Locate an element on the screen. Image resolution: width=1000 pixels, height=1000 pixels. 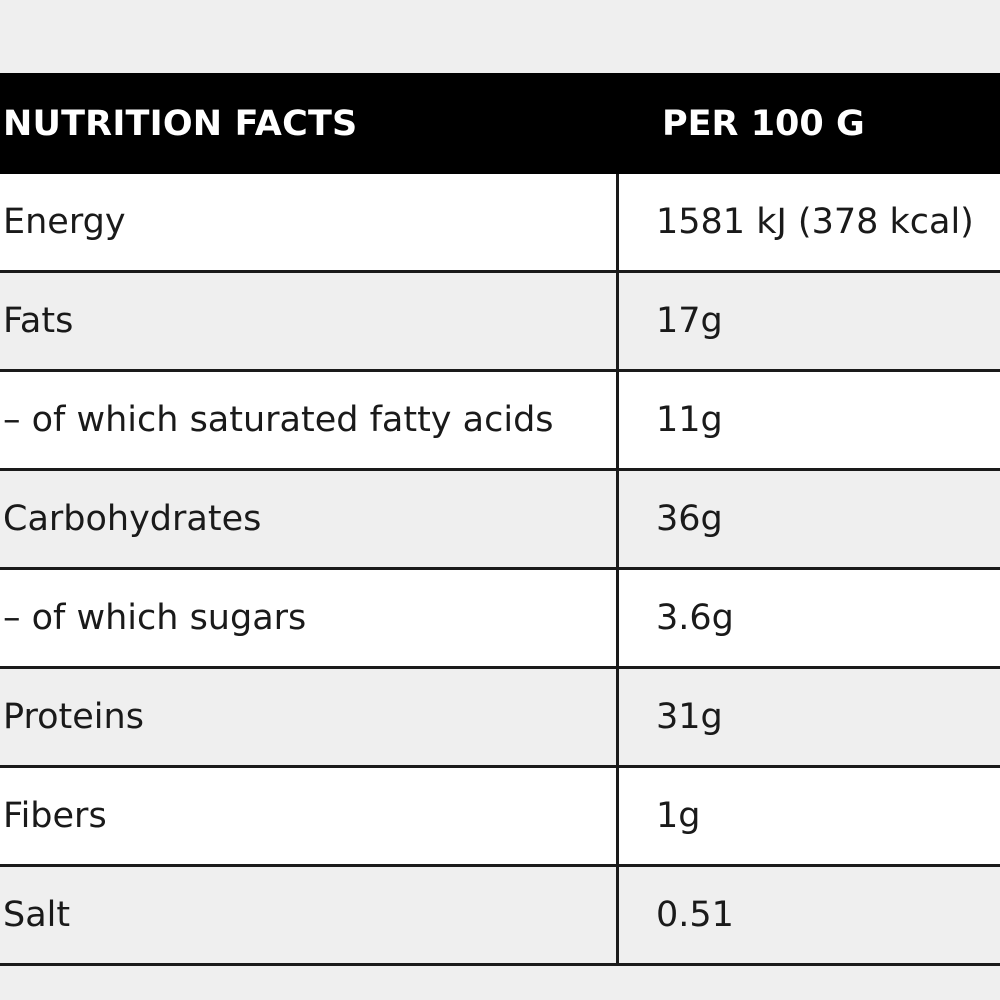
table-row: Fats 17g is located at coordinates (500, 322).